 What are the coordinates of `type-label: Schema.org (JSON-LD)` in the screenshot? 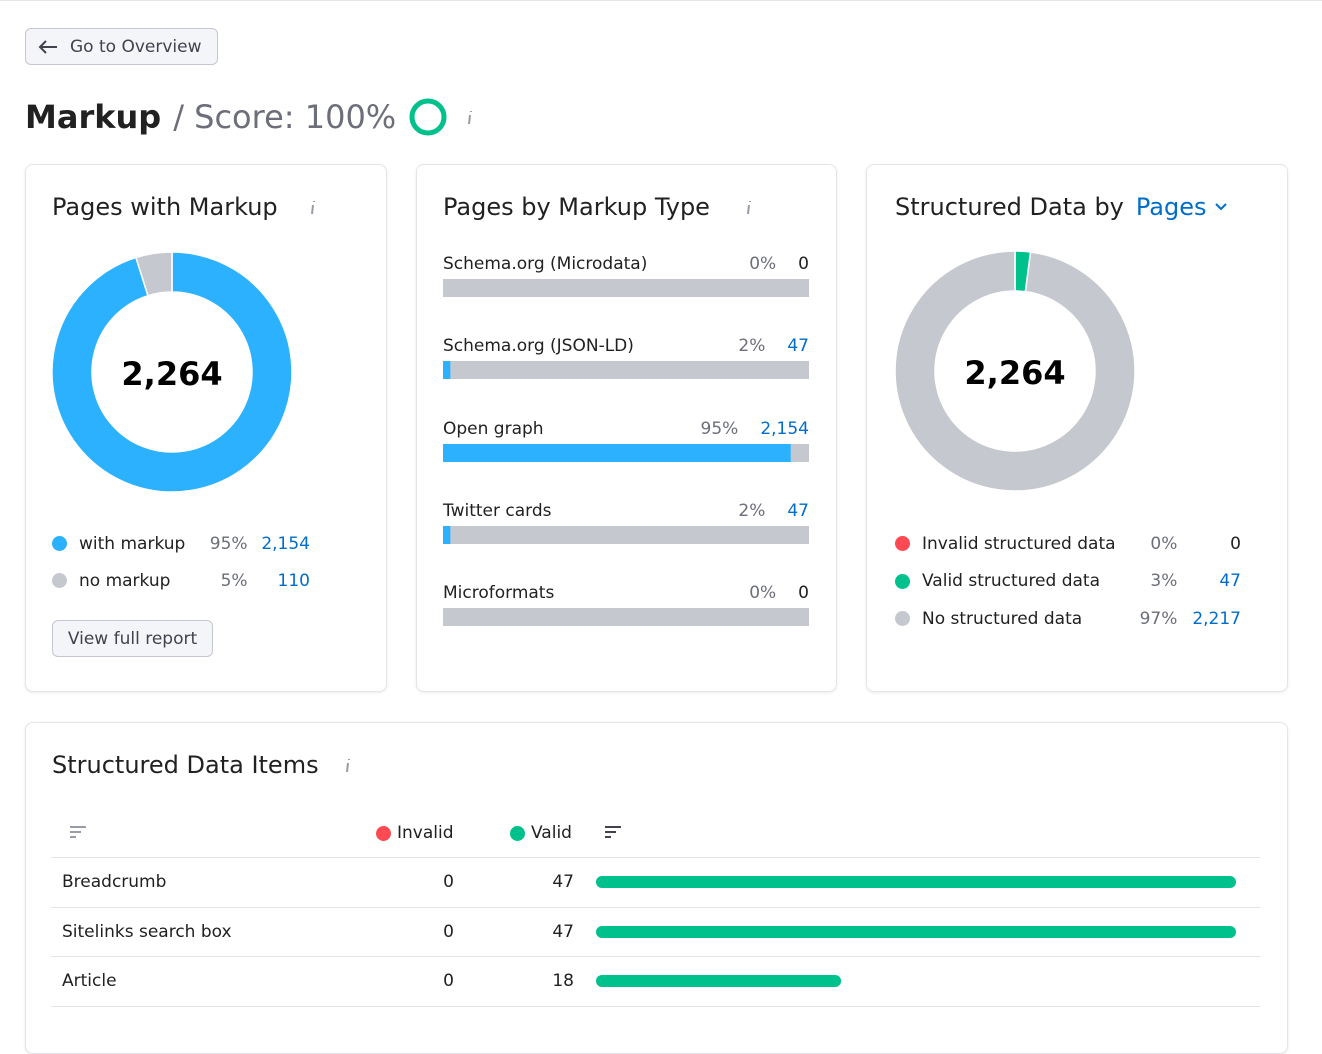 It's located at (538, 346).